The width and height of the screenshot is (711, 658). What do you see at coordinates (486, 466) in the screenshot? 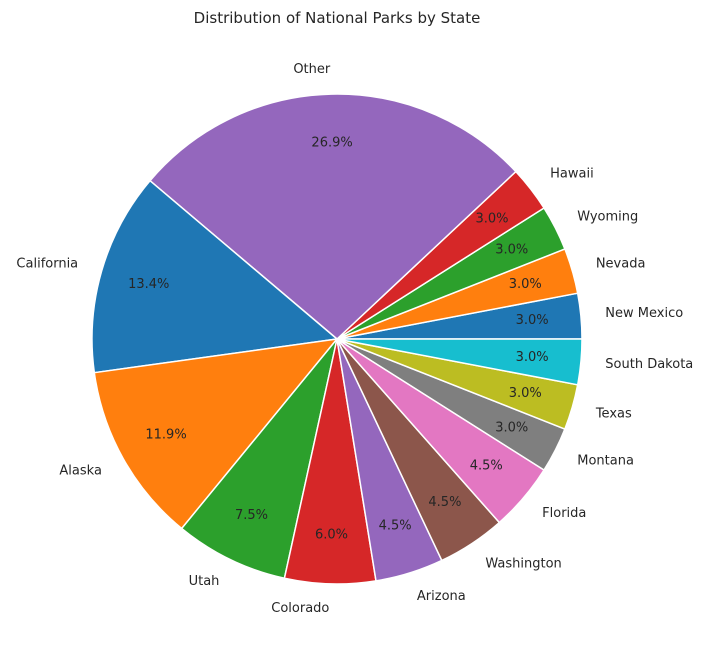
I see `slice-percent-florida: 4.5%` at bounding box center [486, 466].